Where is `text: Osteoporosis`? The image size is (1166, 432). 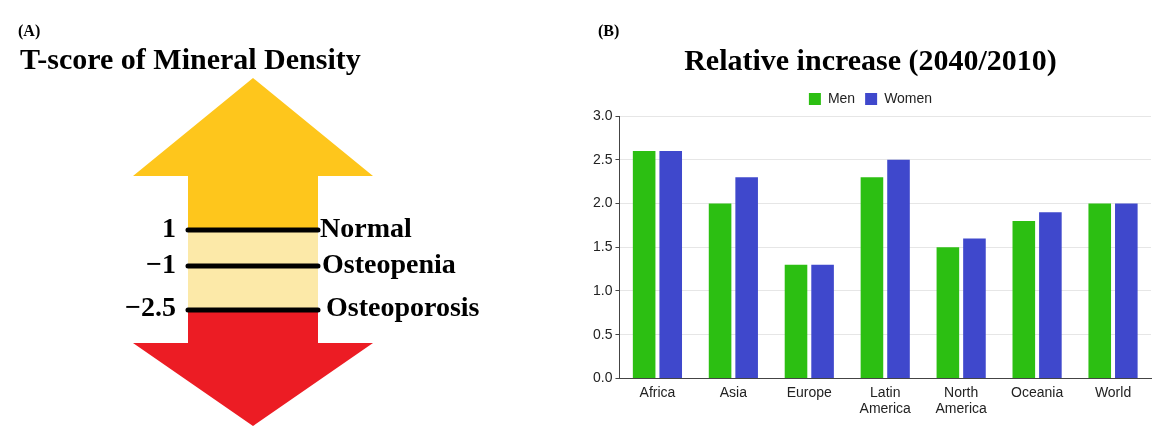
text: Osteoporosis is located at coordinates (403, 307).